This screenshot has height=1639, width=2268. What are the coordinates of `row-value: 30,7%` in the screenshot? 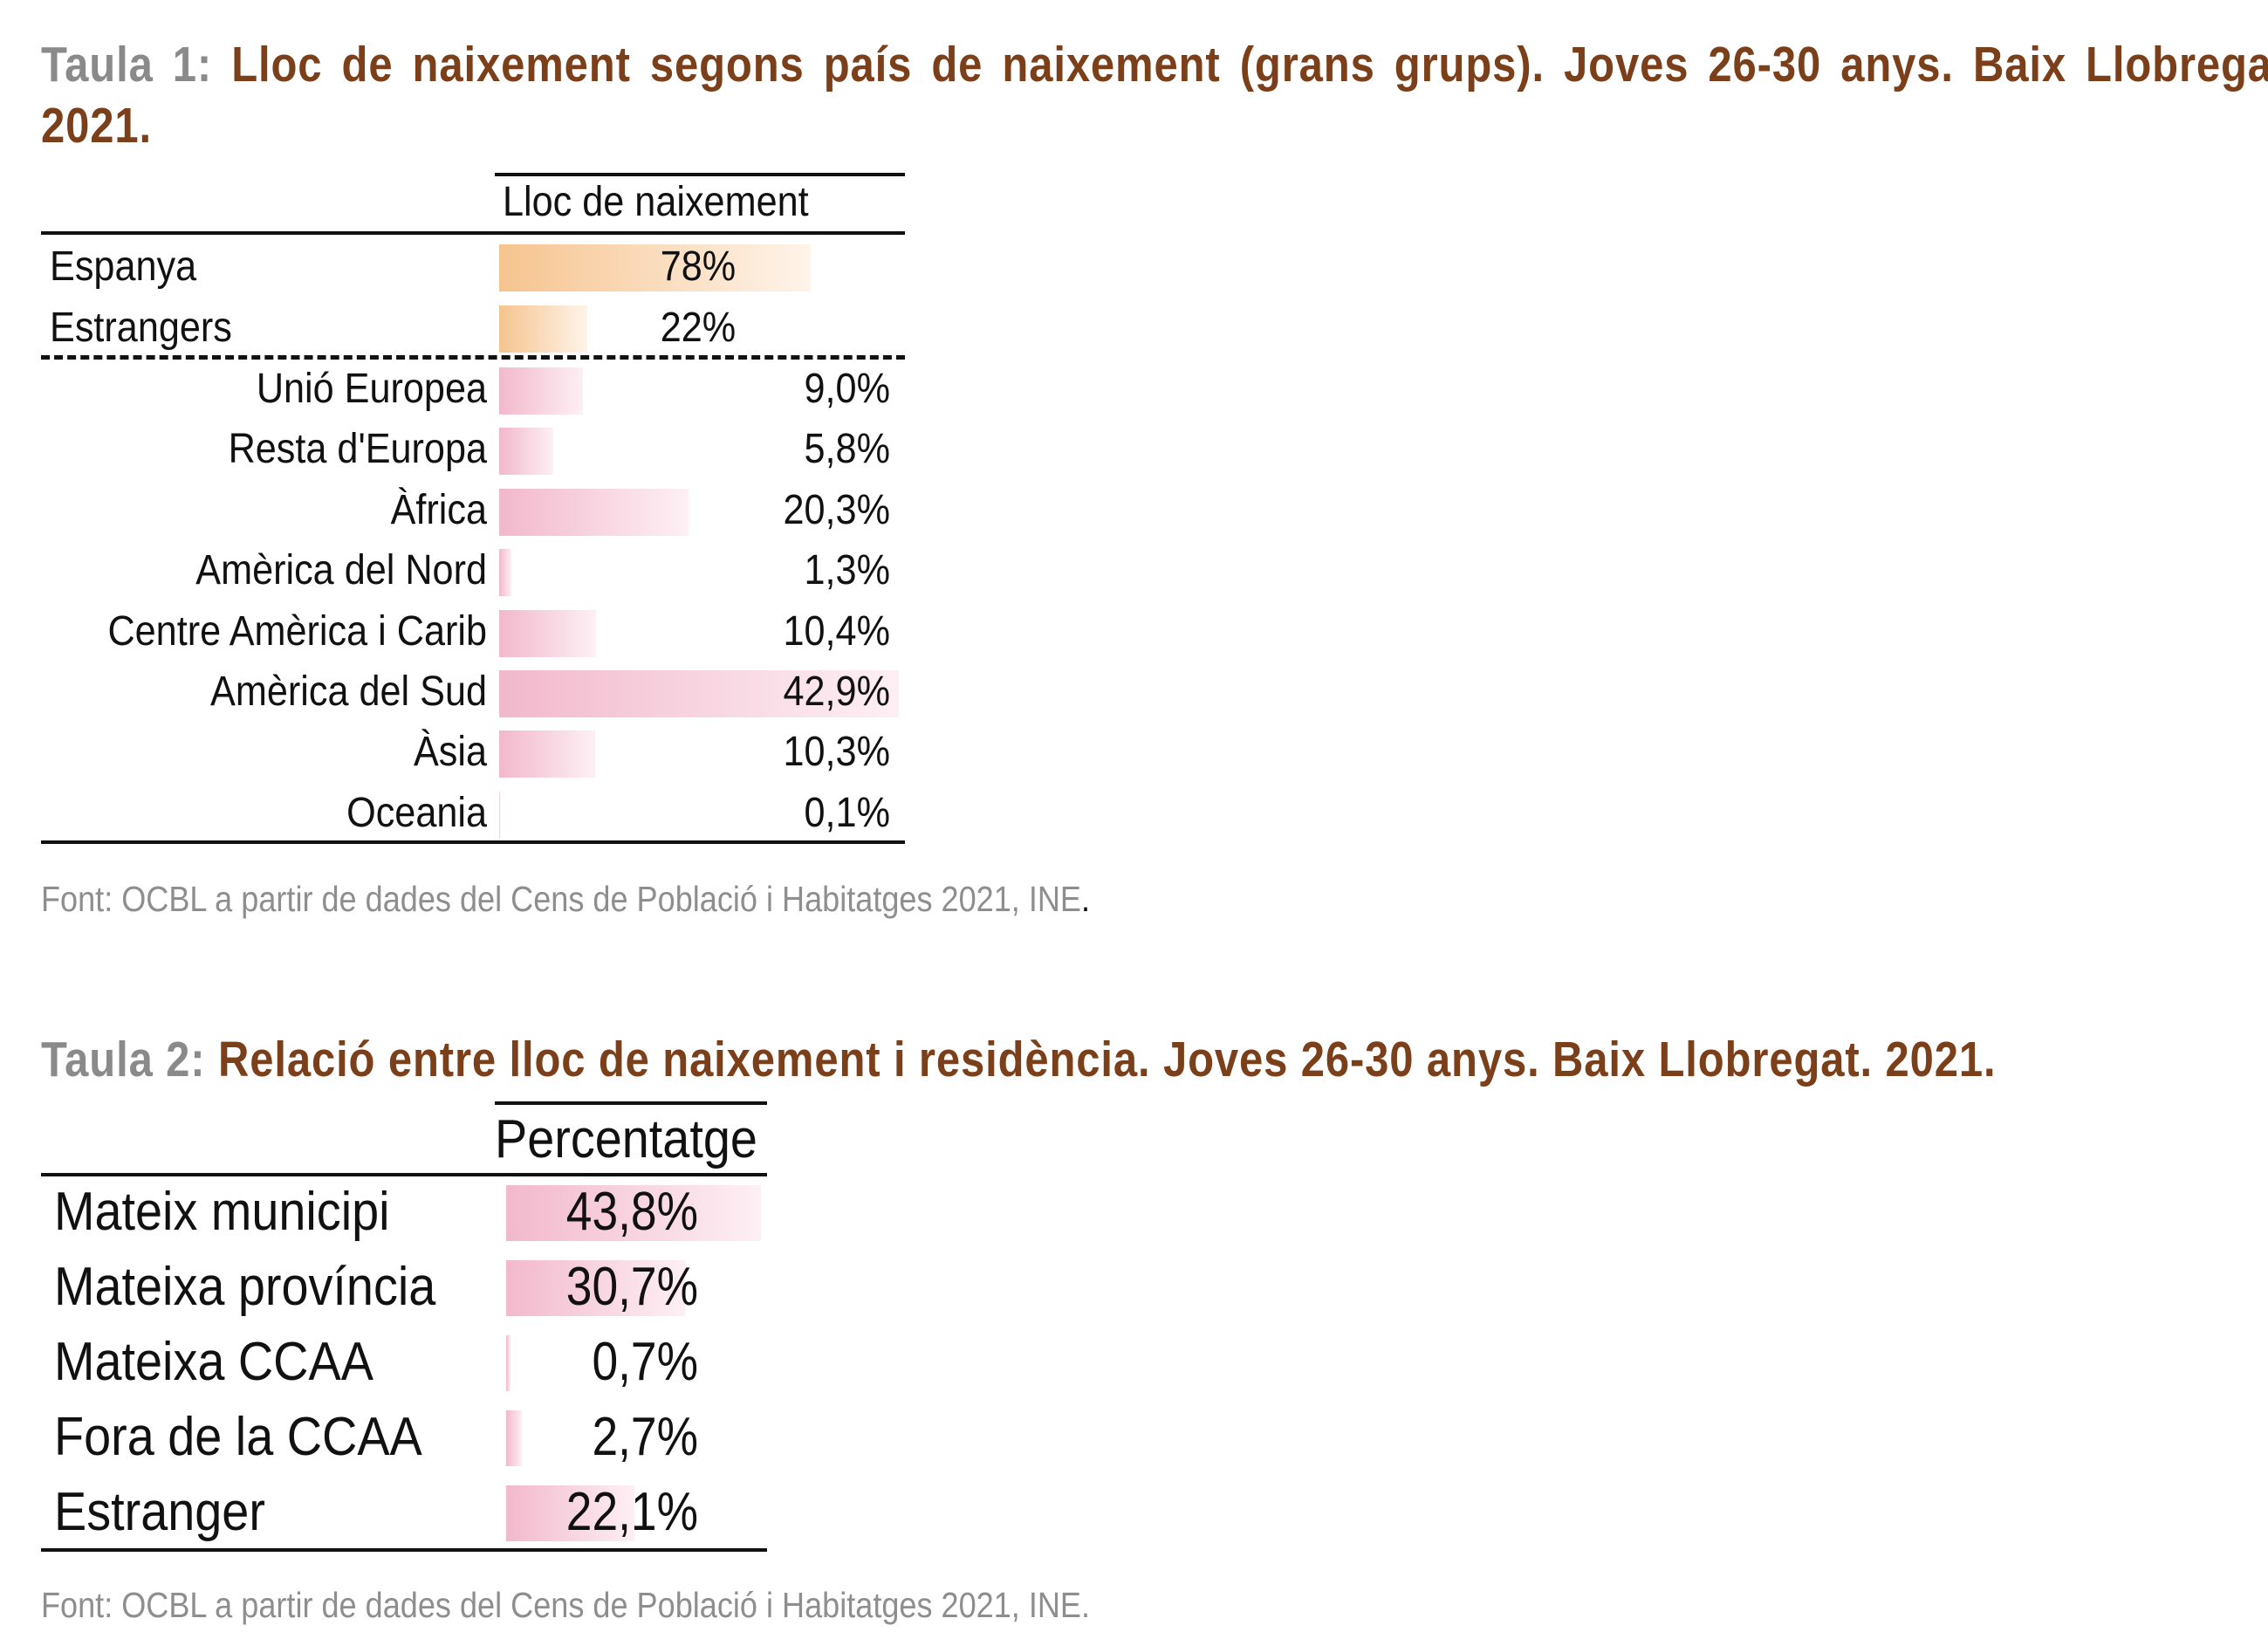 It's located at (631, 1287).